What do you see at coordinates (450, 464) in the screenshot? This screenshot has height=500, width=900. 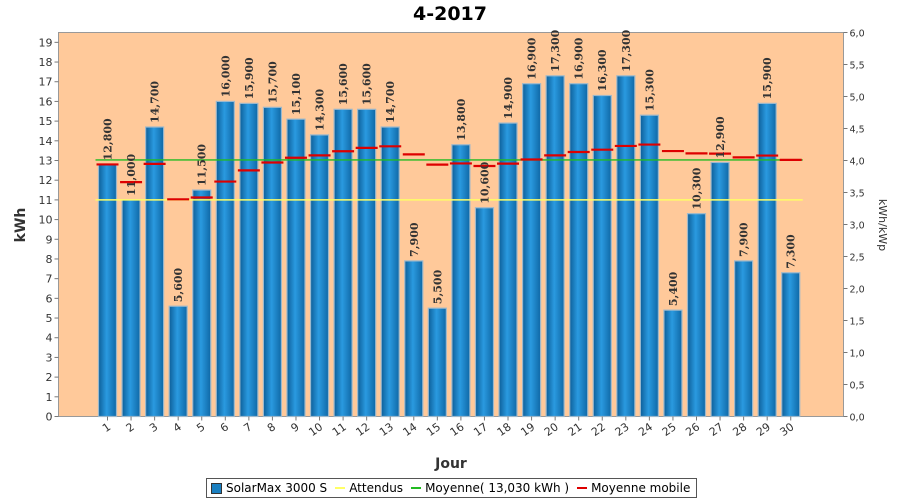 I see `x-axis-label: Jour` at bounding box center [450, 464].